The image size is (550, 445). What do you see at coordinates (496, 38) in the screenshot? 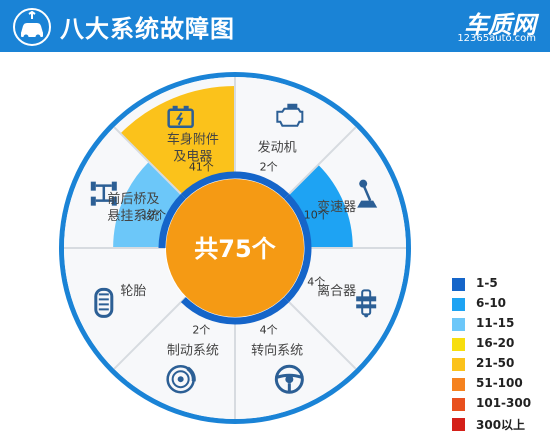
I see `brand-url: 12365auto.com` at bounding box center [496, 38].